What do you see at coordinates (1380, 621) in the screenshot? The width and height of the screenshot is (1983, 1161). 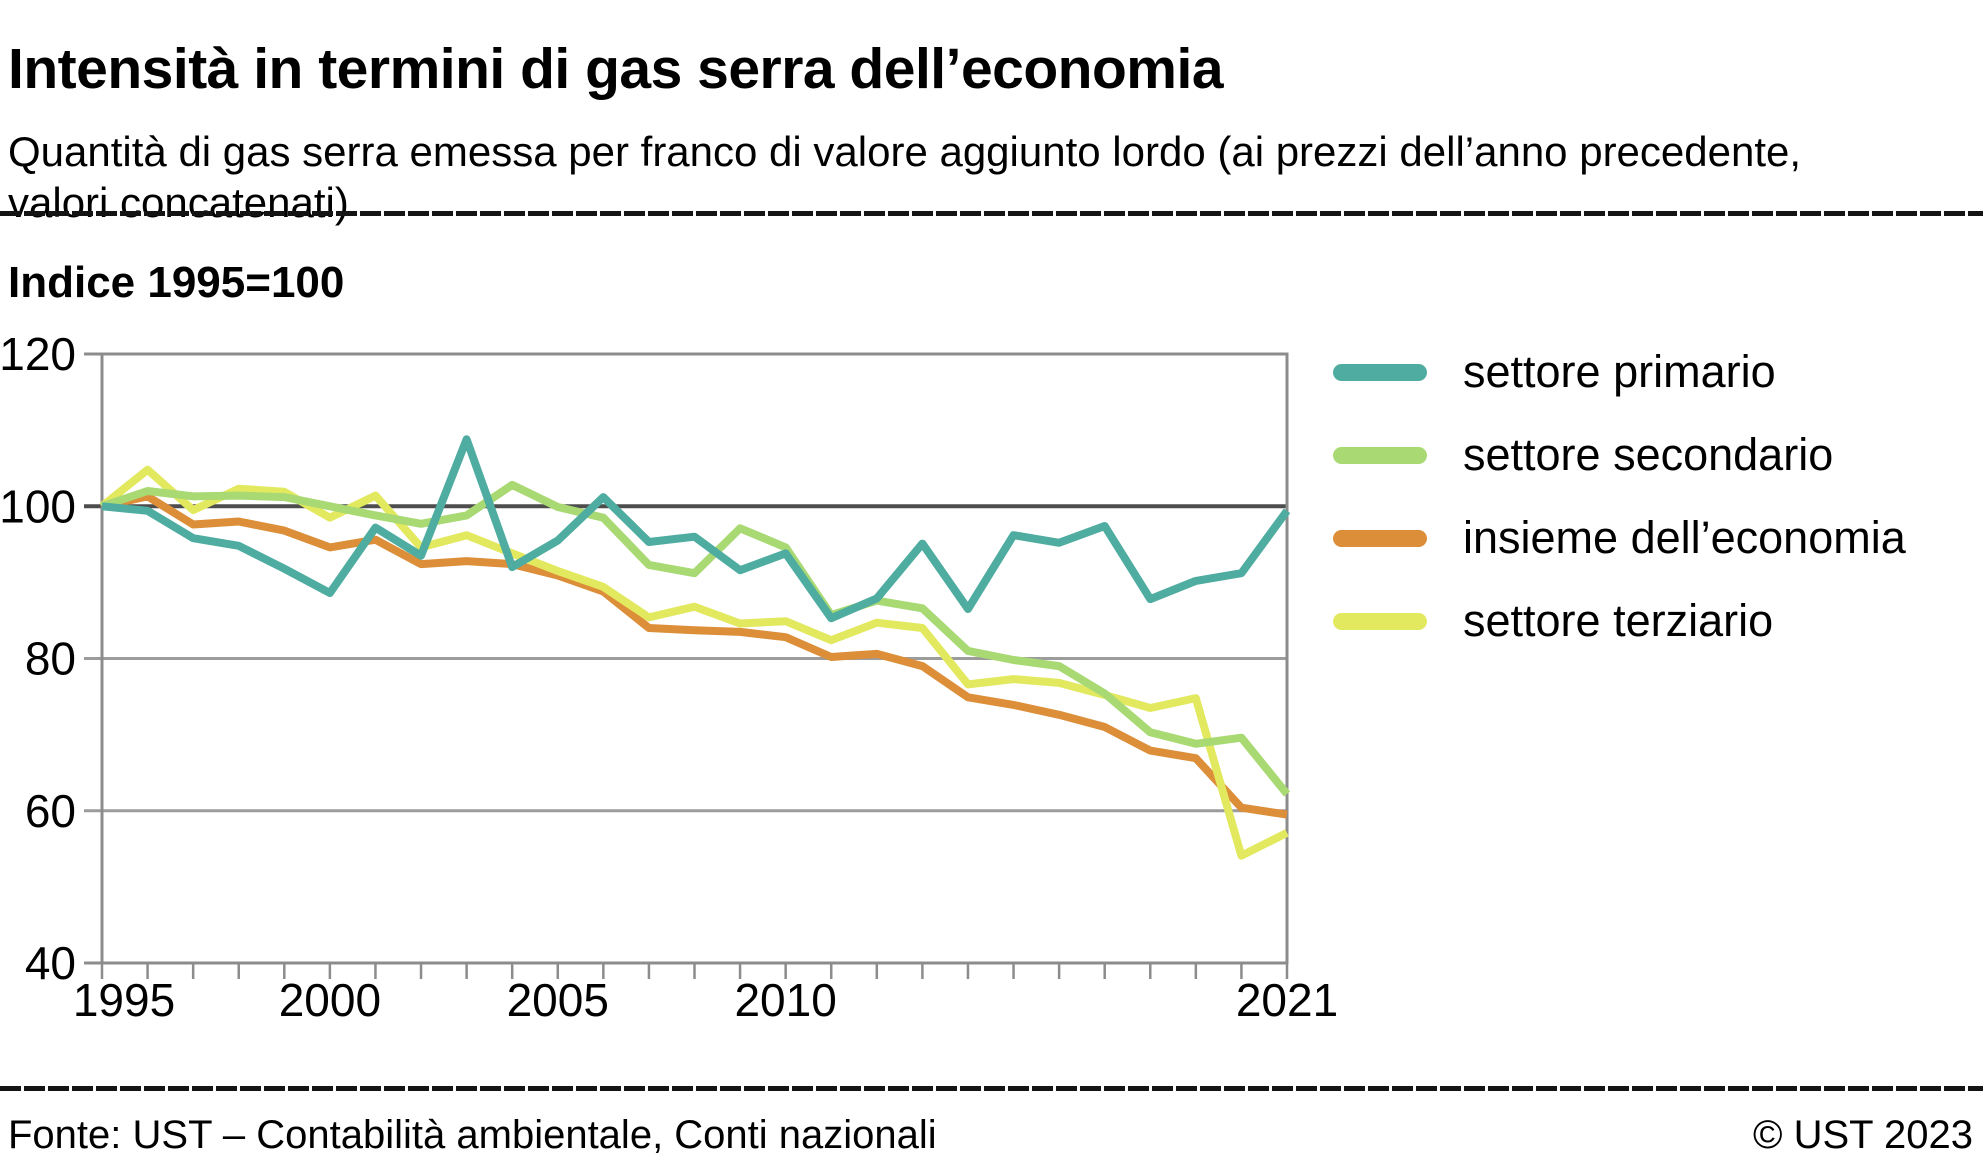 I see `legend-swatch-terziario` at bounding box center [1380, 621].